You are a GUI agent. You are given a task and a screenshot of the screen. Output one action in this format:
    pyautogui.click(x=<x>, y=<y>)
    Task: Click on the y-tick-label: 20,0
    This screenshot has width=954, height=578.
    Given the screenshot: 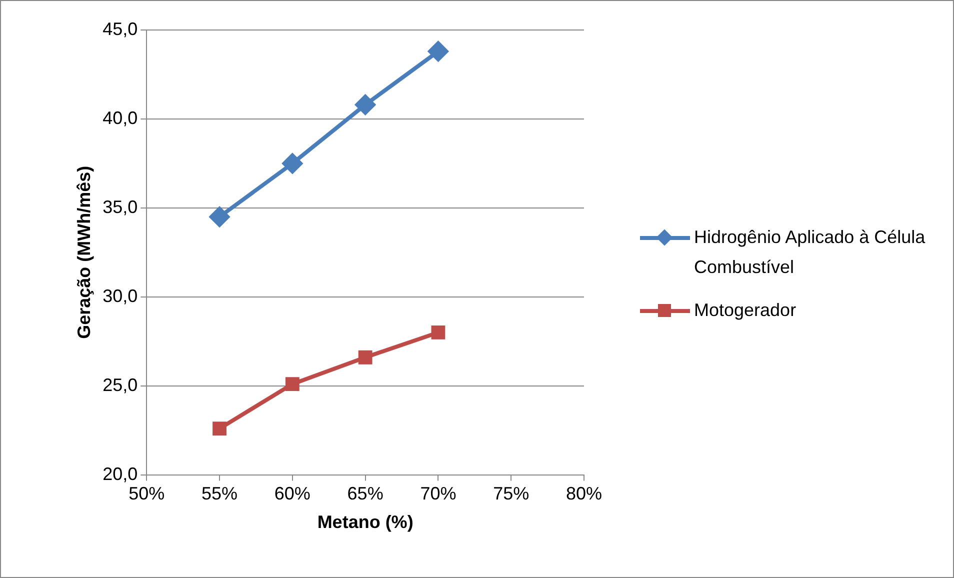 What is the action you would take?
    pyautogui.click(x=120, y=474)
    